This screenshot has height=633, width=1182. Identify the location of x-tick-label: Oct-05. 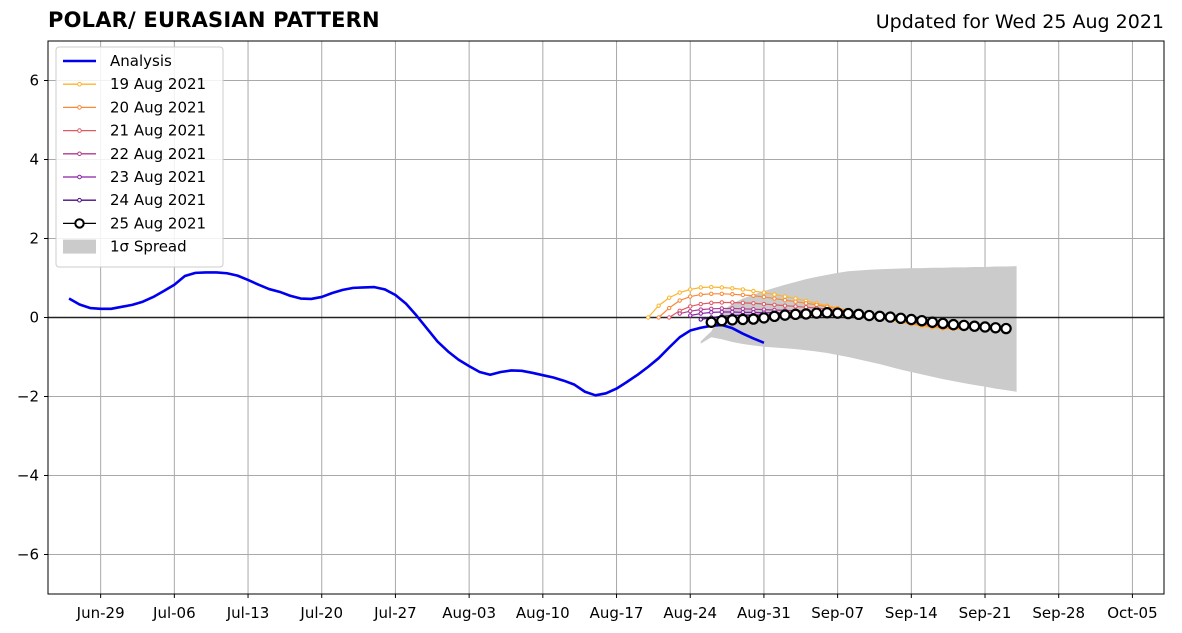
(1132, 613).